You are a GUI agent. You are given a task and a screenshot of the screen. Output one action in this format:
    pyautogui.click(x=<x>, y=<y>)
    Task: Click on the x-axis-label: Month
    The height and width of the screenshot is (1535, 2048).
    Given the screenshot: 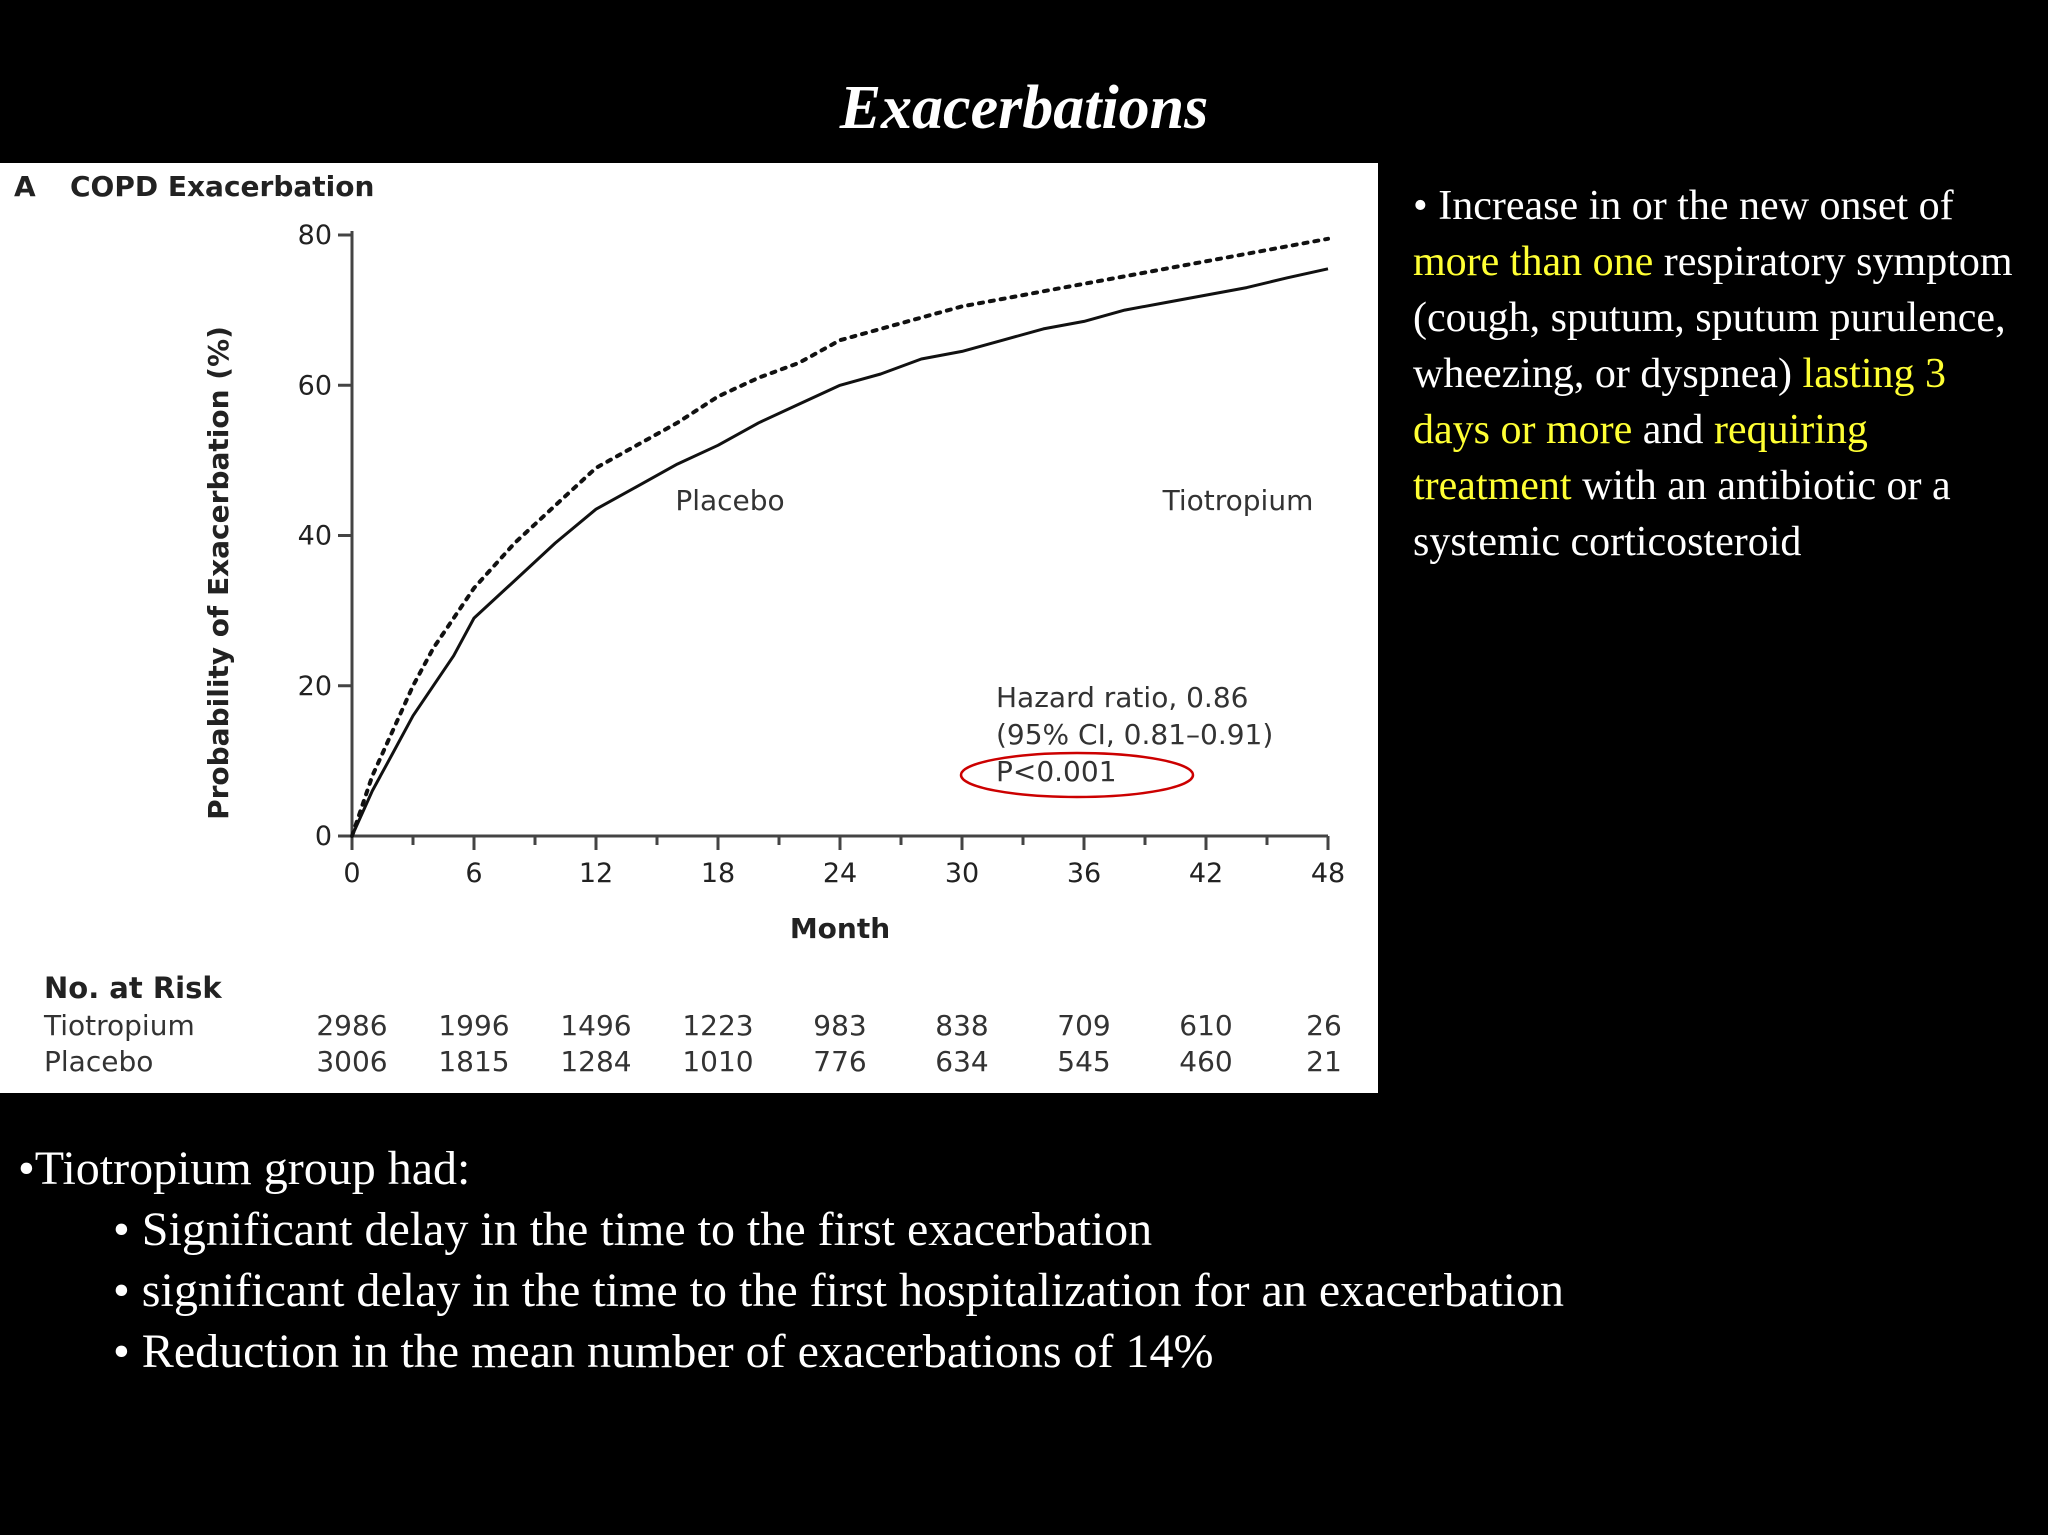 What is the action you would take?
    pyautogui.click(x=840, y=928)
    